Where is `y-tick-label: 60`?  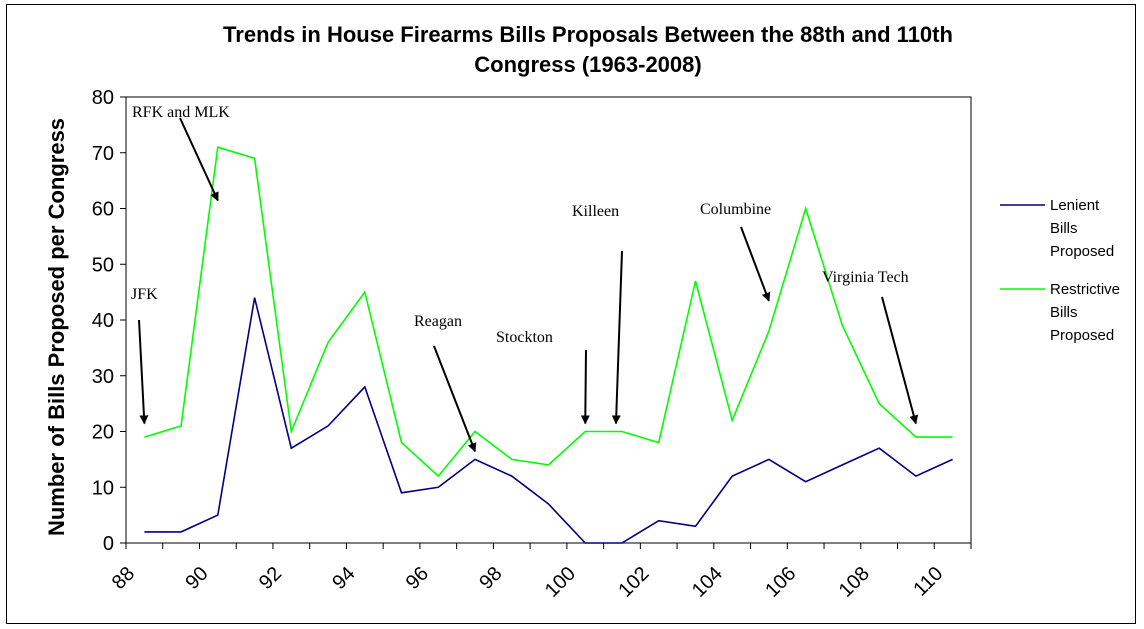 y-tick-label: 60 is located at coordinates (103, 210).